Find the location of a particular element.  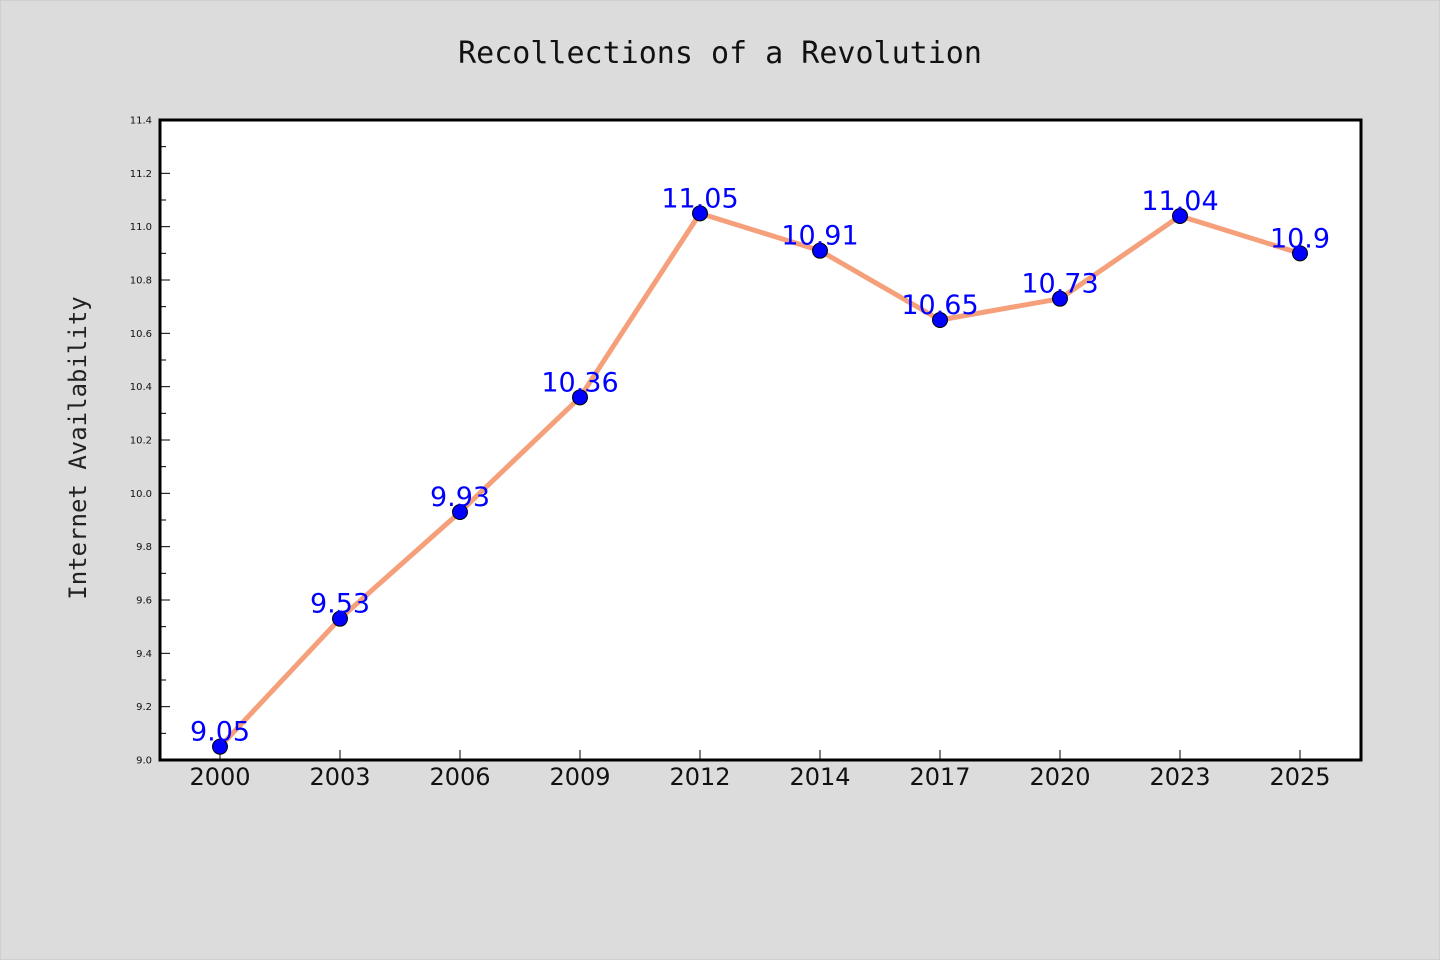

data-label: 9.53 is located at coordinates (340, 604).